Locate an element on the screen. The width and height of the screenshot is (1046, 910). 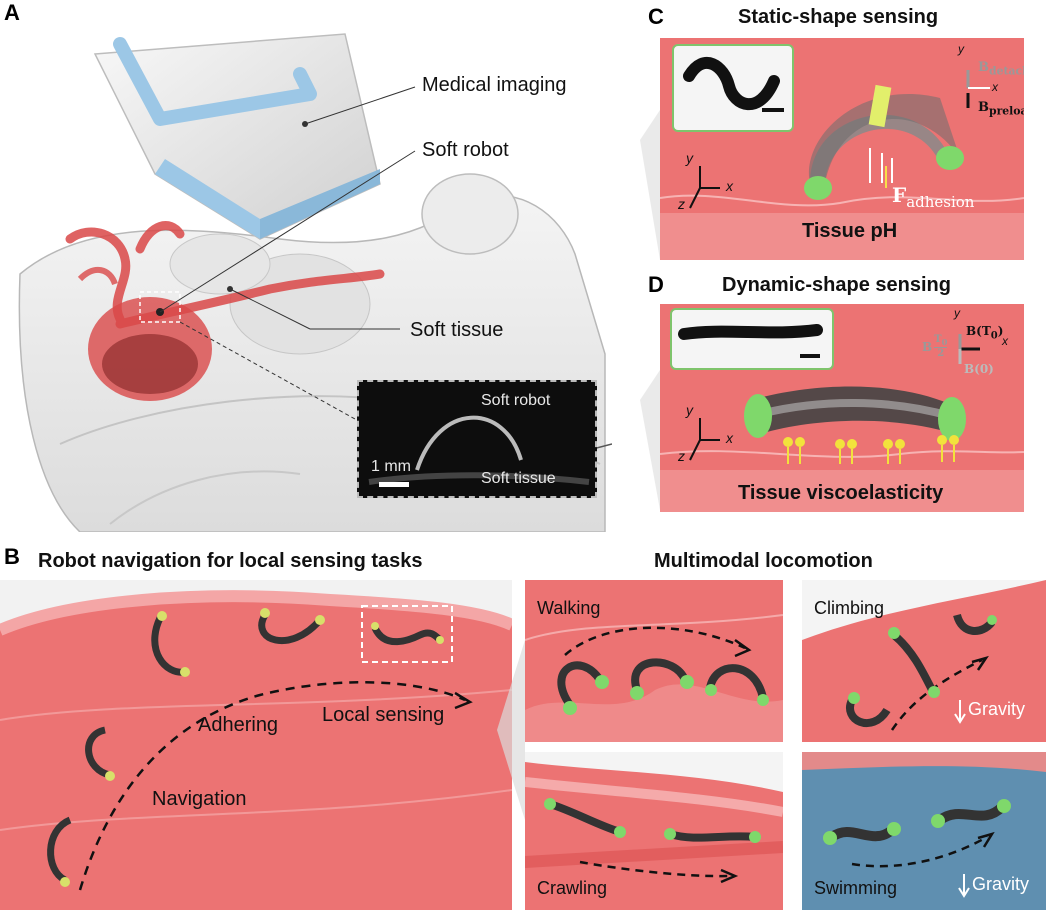
panel-b-title: Robot navigation for local sensing tasks is located at coordinates (230, 561).